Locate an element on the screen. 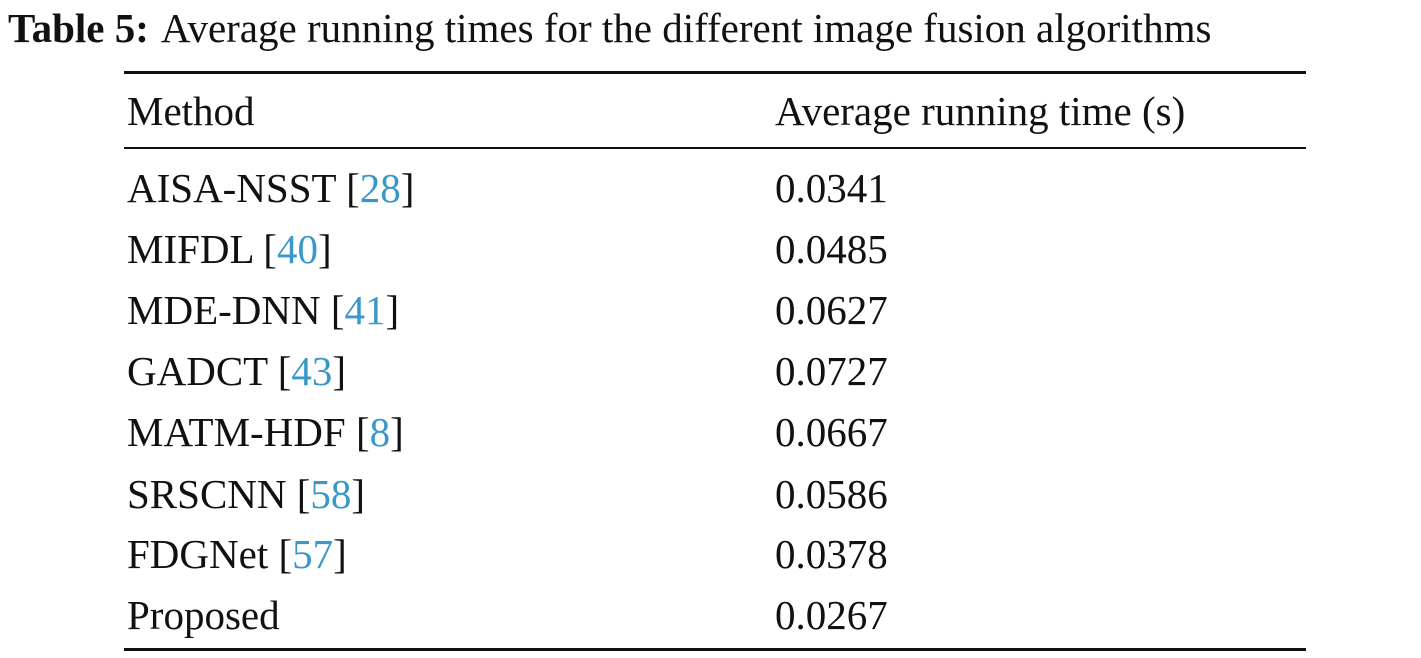  method-name: MATM-HDF is located at coordinates (236, 432).